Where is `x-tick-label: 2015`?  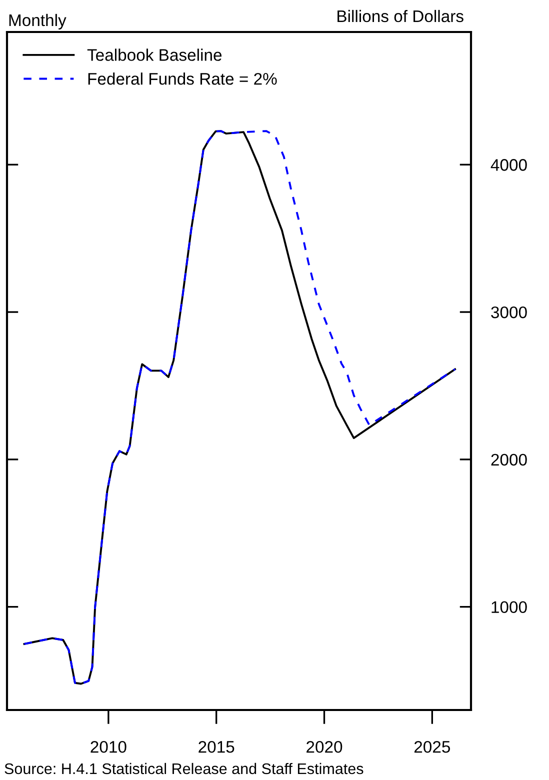 x-tick-label: 2015 is located at coordinates (216, 746).